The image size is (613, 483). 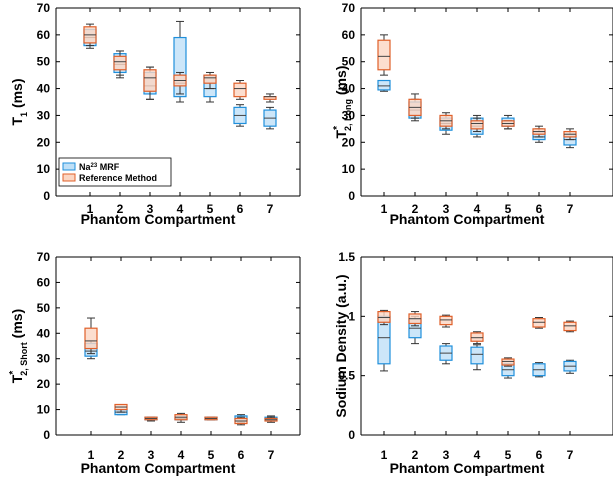 I want to click on legend-swatch-mrf, so click(x=69, y=166).